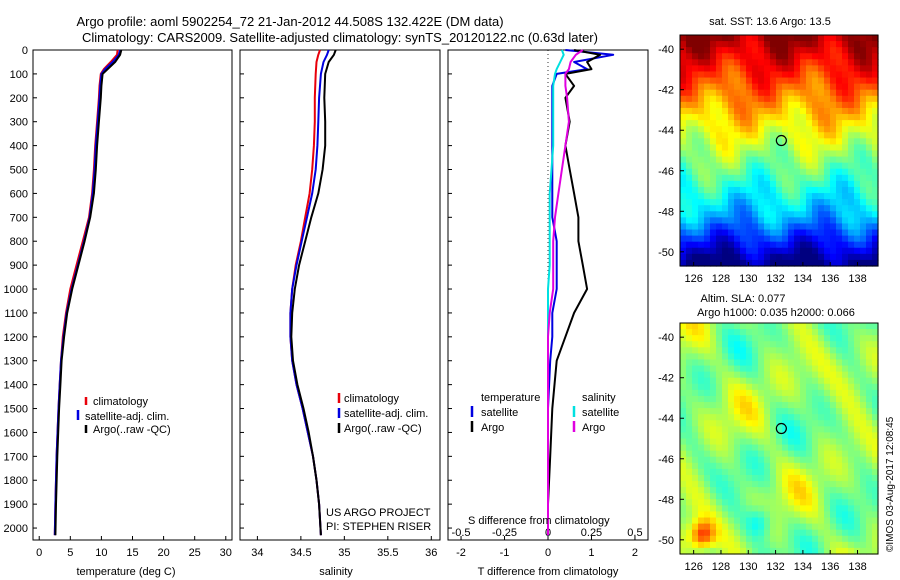  I want to click on salinity-xlabel: salinity, so click(336, 572).